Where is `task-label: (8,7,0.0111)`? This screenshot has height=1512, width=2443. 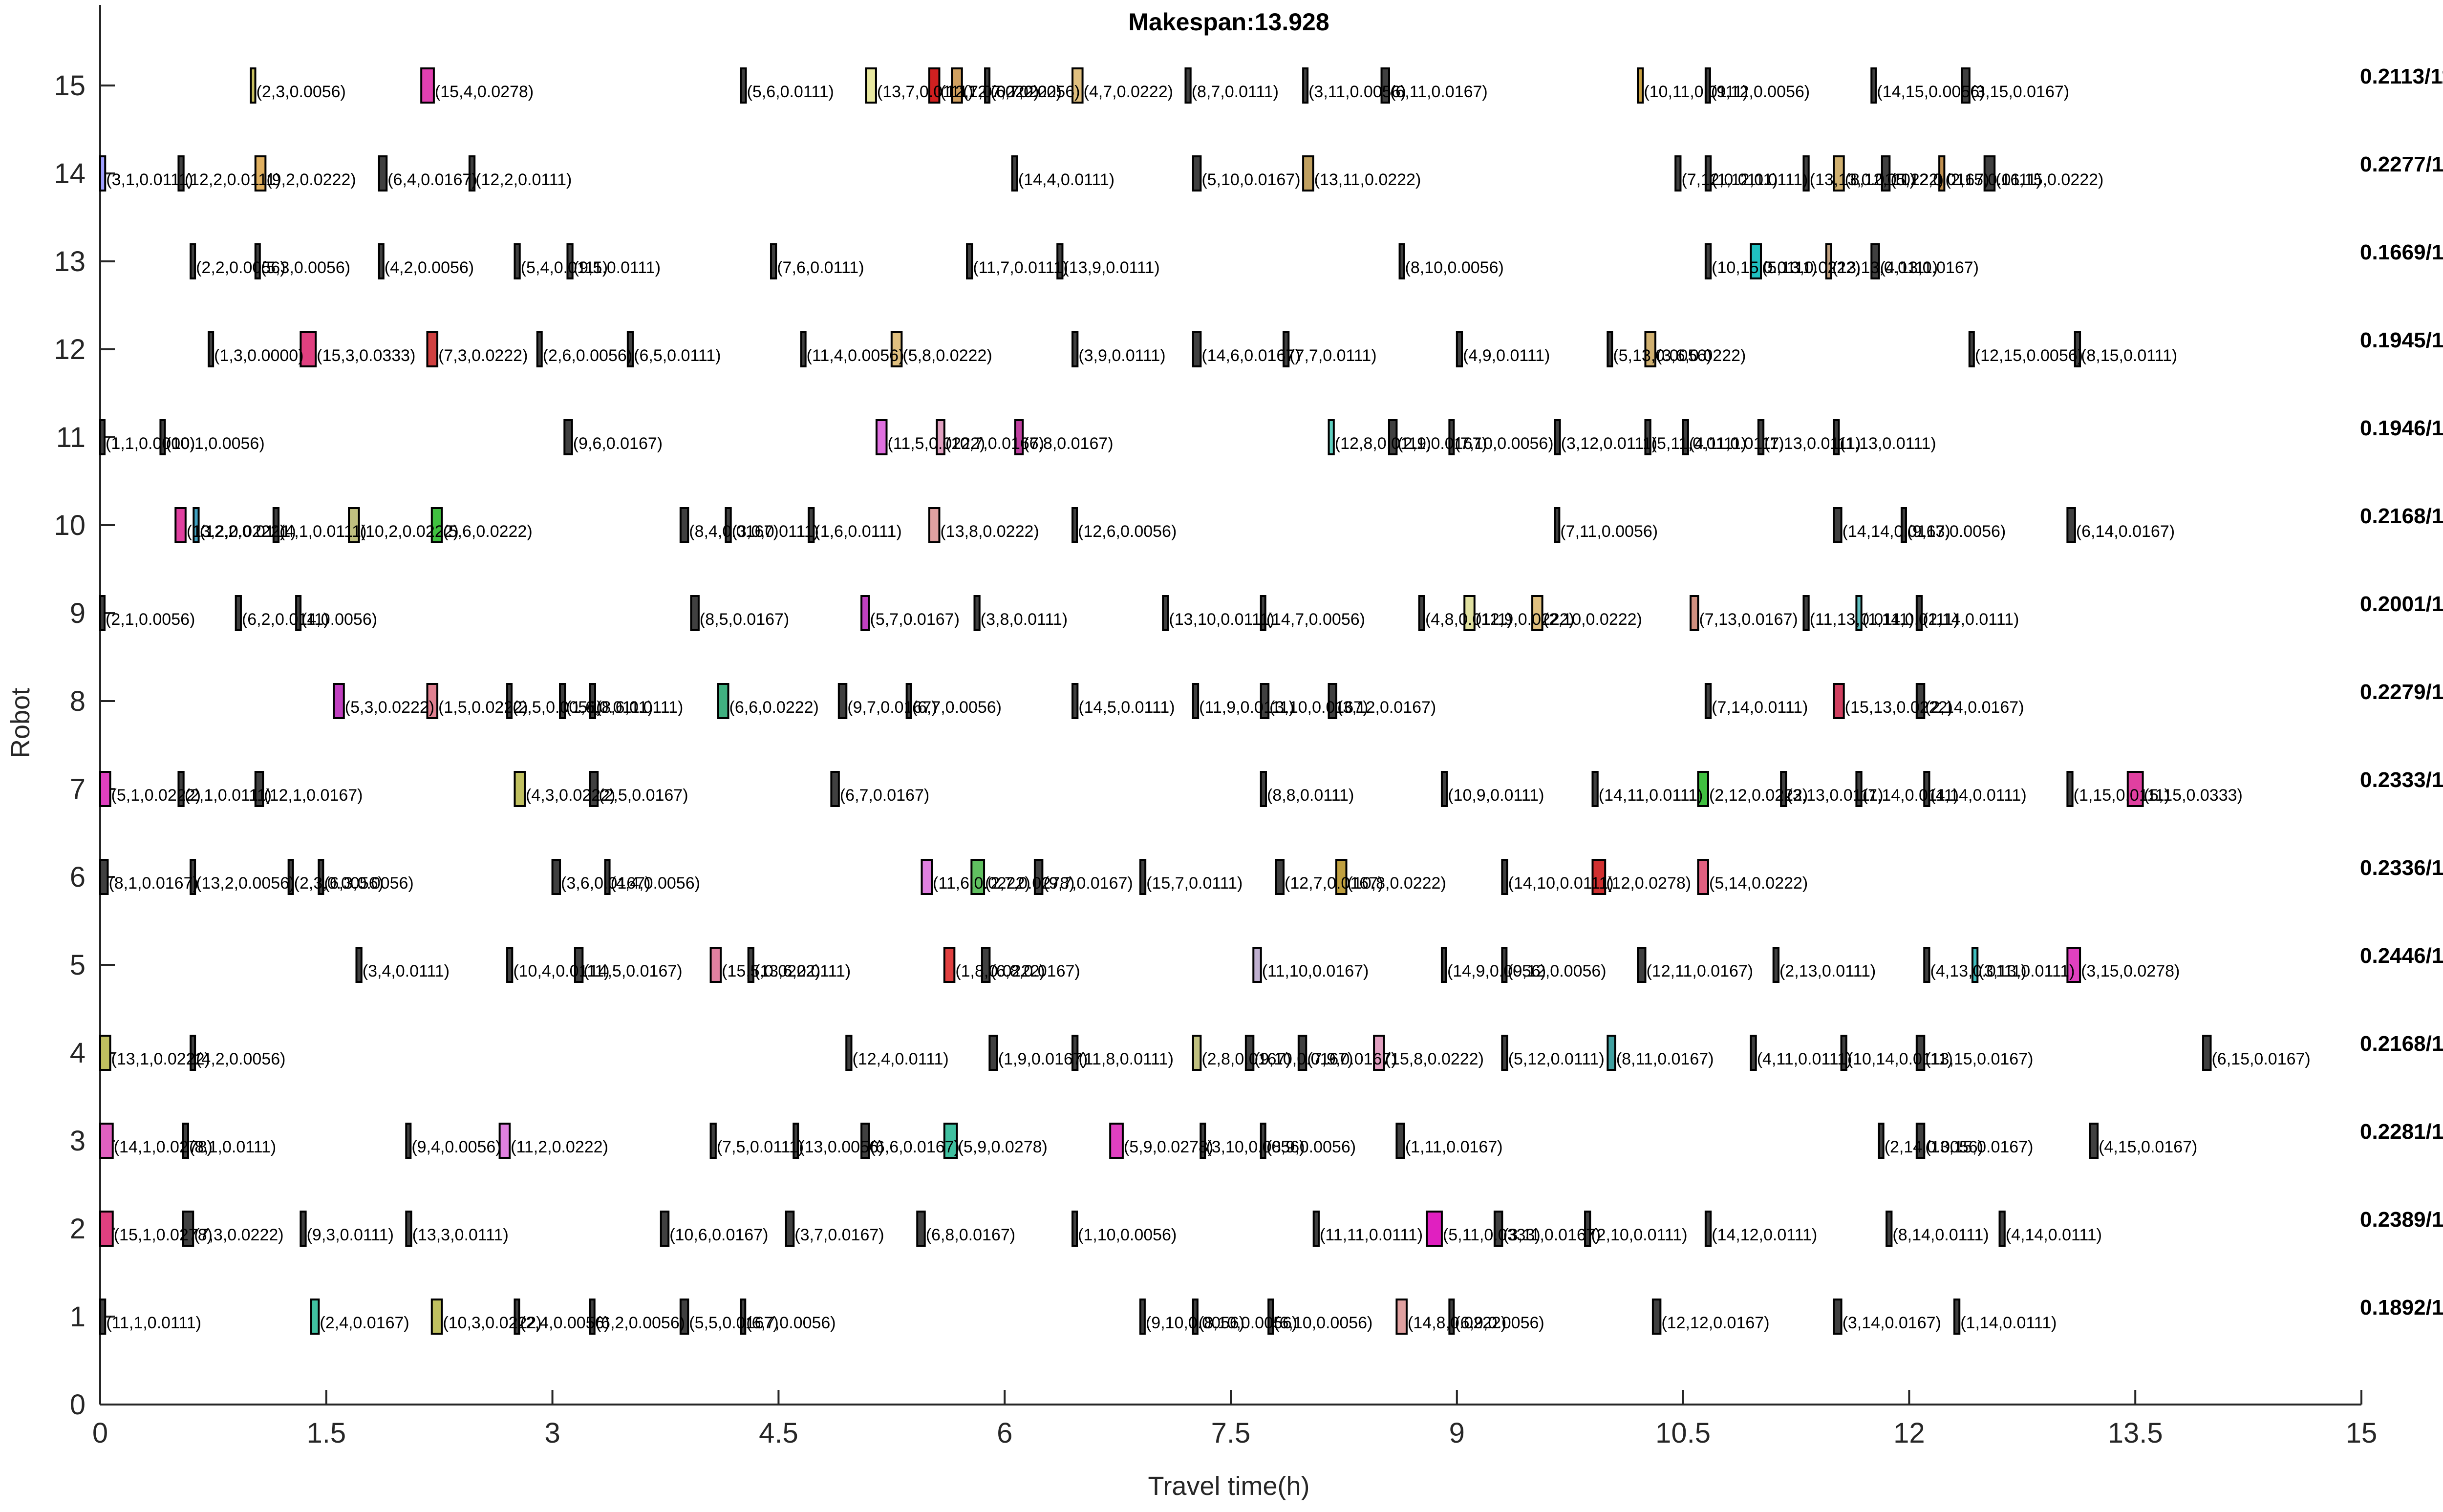
task-label: (8,7,0.0111) is located at coordinates (1235, 92).